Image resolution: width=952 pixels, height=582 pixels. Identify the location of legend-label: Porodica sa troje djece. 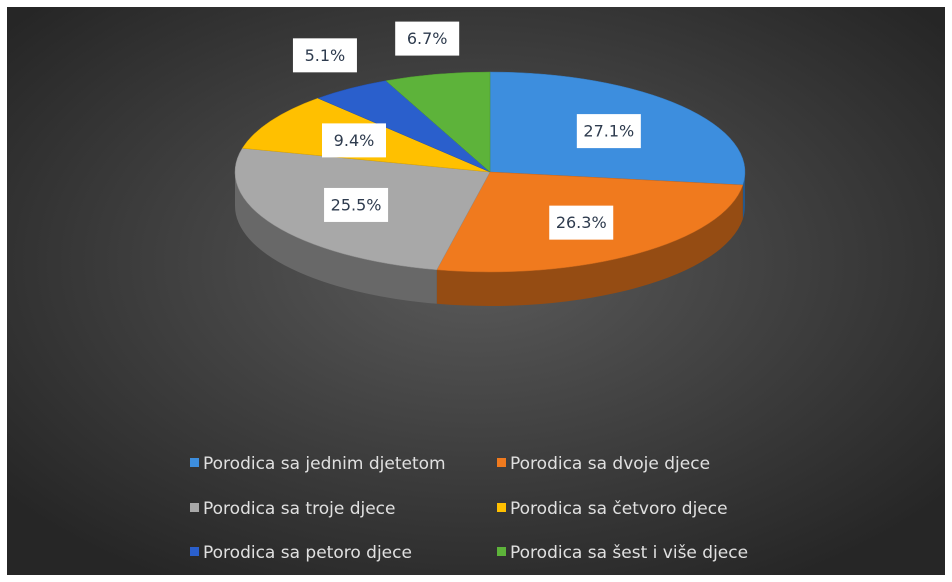
(299, 509).